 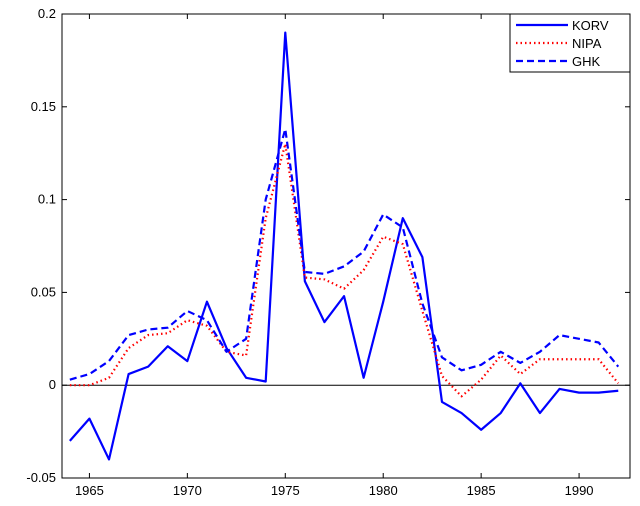 I want to click on x-tick-label: 1990, so click(x=579, y=490).